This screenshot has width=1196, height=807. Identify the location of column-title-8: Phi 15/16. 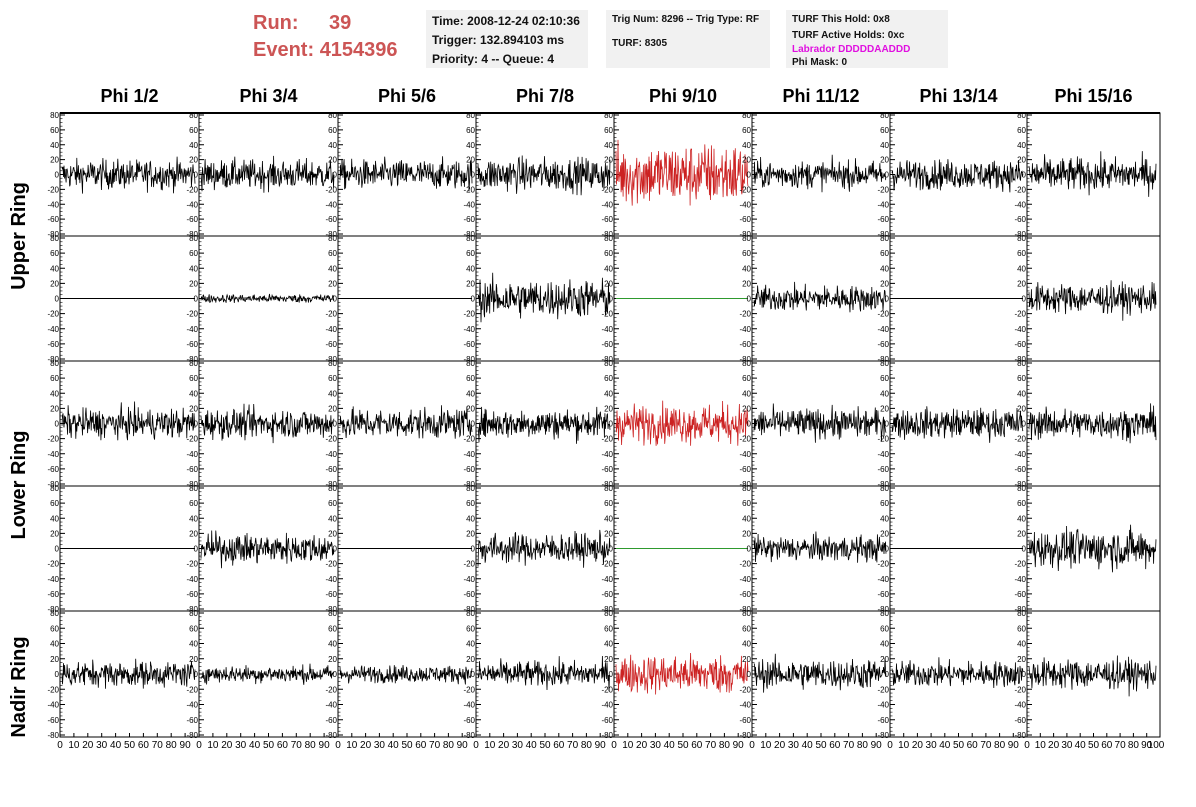
(1093, 96).